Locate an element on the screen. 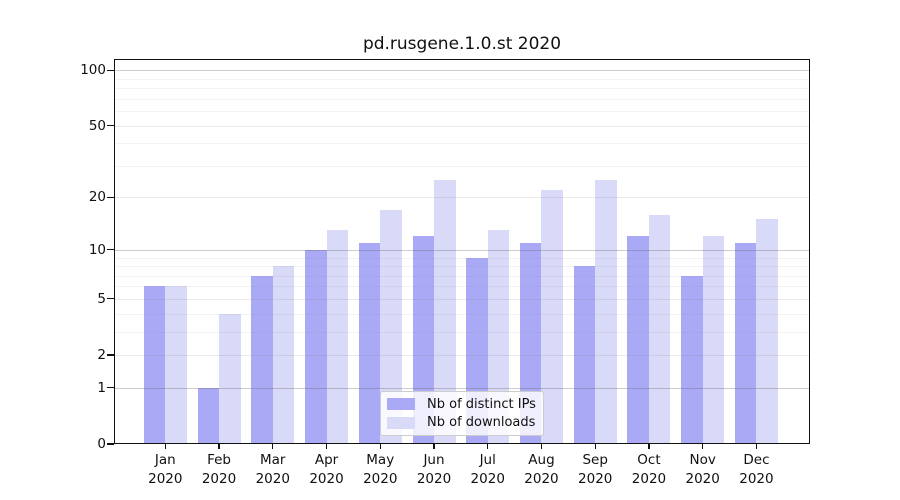 This screenshot has height=500, width=900. bar-ips-mar is located at coordinates (262, 359).